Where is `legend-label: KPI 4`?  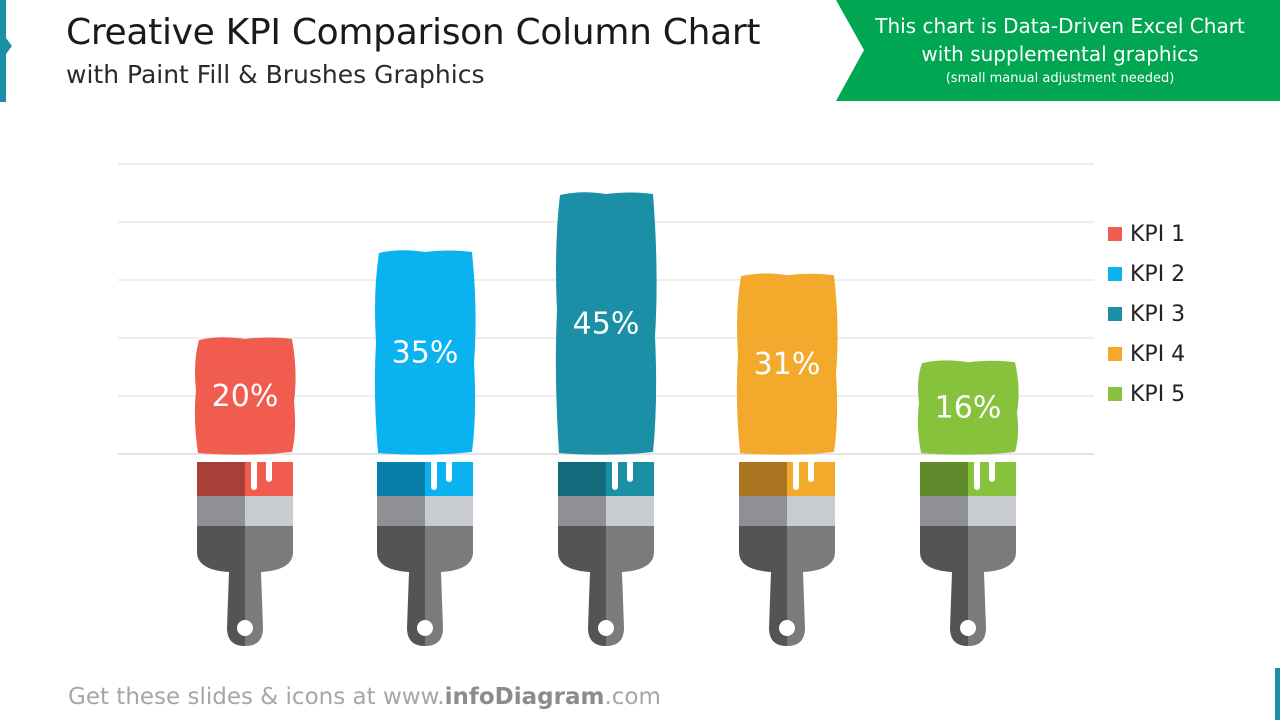 legend-label: KPI 4 is located at coordinates (1158, 354).